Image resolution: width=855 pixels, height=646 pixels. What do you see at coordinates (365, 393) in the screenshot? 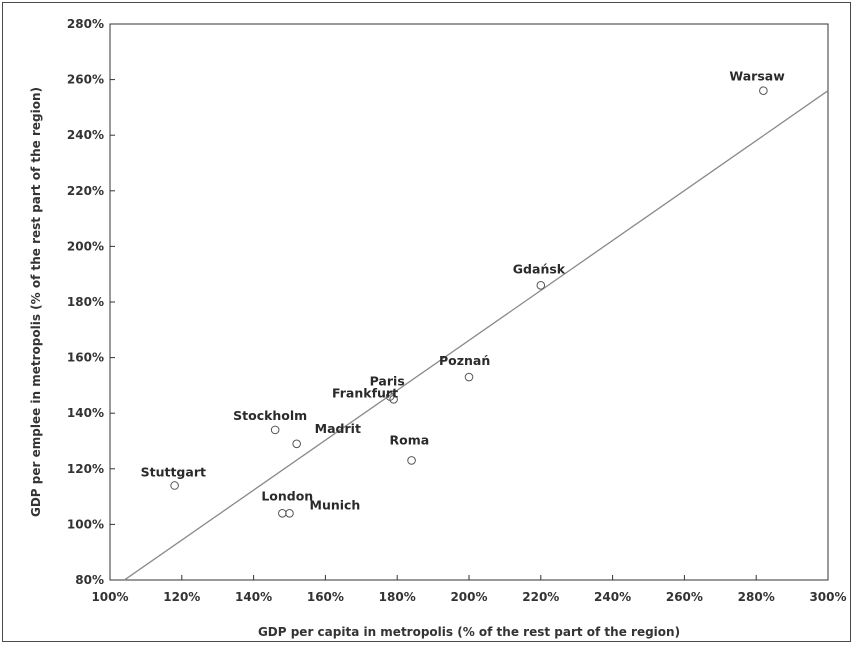
I see `data-point-label: Frankfurt` at bounding box center [365, 393].